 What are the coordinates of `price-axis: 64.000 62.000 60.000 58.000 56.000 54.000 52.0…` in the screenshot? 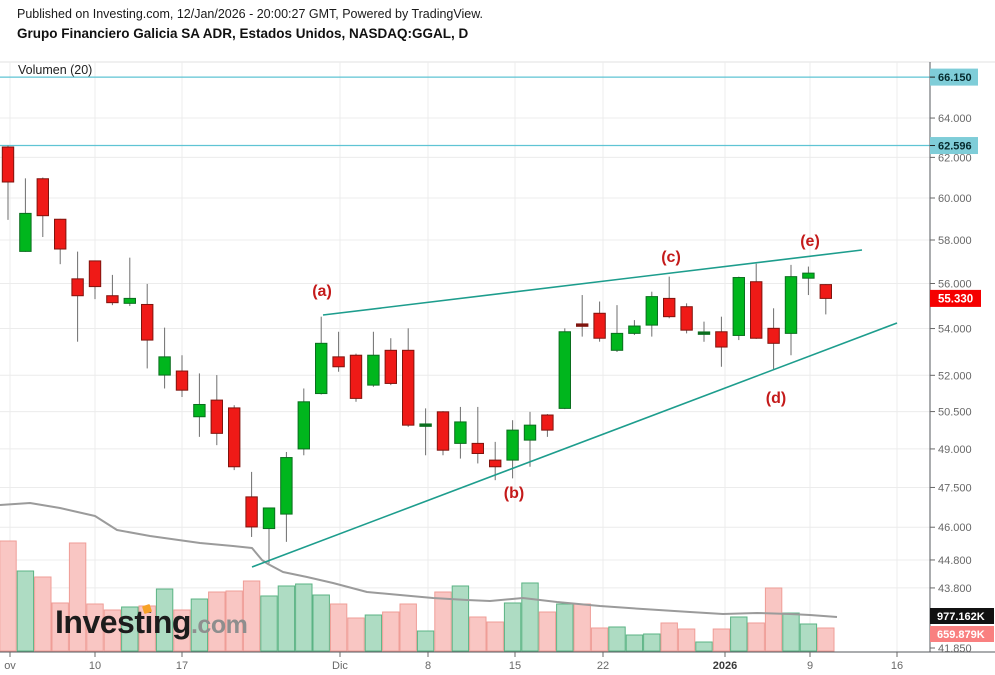 It's located at (962, 361).